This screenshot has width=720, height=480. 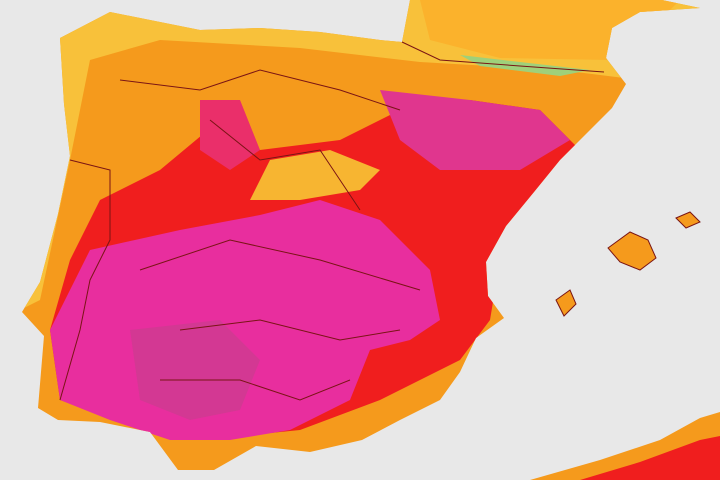 What do you see at coordinates (632, 251) in the screenshot?
I see `mallorca` at bounding box center [632, 251].